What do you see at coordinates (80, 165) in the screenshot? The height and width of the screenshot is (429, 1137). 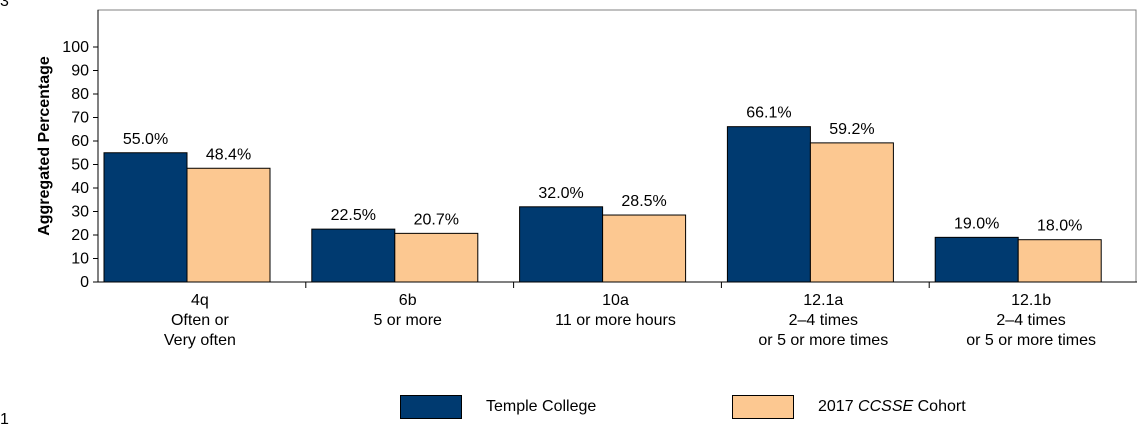 I see `y-tick-label: 50` at bounding box center [80, 165].